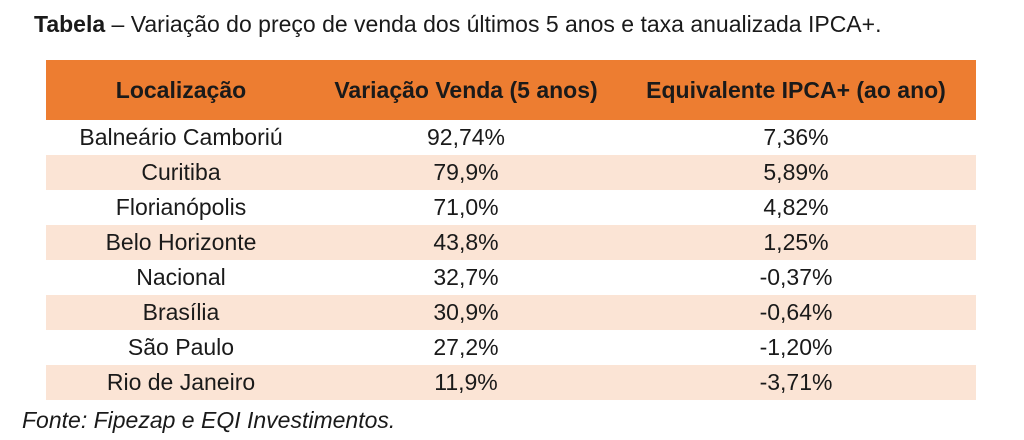 The height and width of the screenshot is (440, 1024). Describe the element at coordinates (181, 312) in the screenshot. I see `cell-location: Brasília` at that location.